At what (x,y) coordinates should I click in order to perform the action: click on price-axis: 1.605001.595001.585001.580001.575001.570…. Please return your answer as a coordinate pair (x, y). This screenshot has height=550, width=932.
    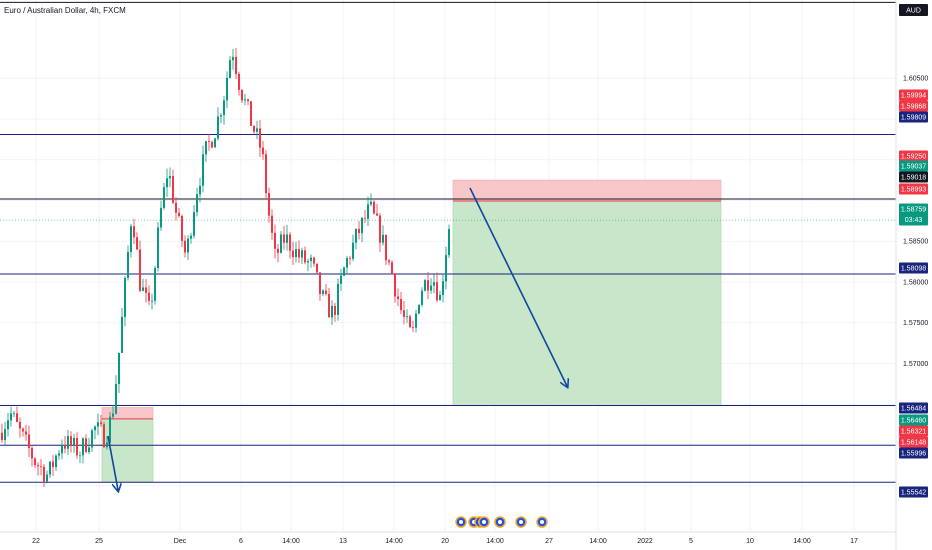
    Looking at the image, I should click on (911, 275).